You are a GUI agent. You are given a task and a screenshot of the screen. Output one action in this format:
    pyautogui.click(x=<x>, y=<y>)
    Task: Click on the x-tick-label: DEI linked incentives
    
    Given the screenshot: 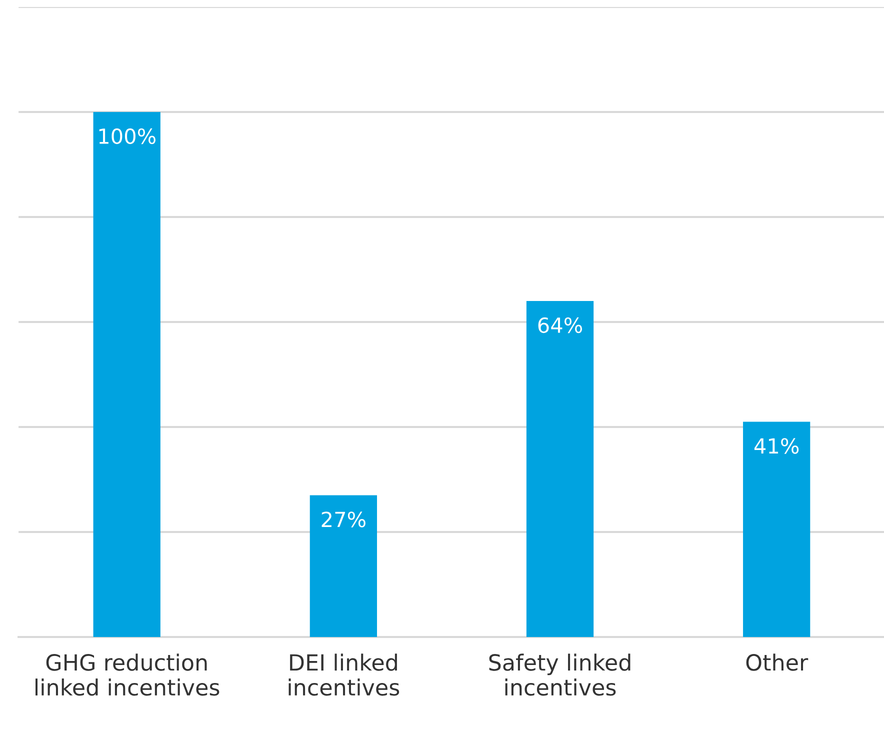 What is the action you would take?
    pyautogui.click(x=344, y=675)
    